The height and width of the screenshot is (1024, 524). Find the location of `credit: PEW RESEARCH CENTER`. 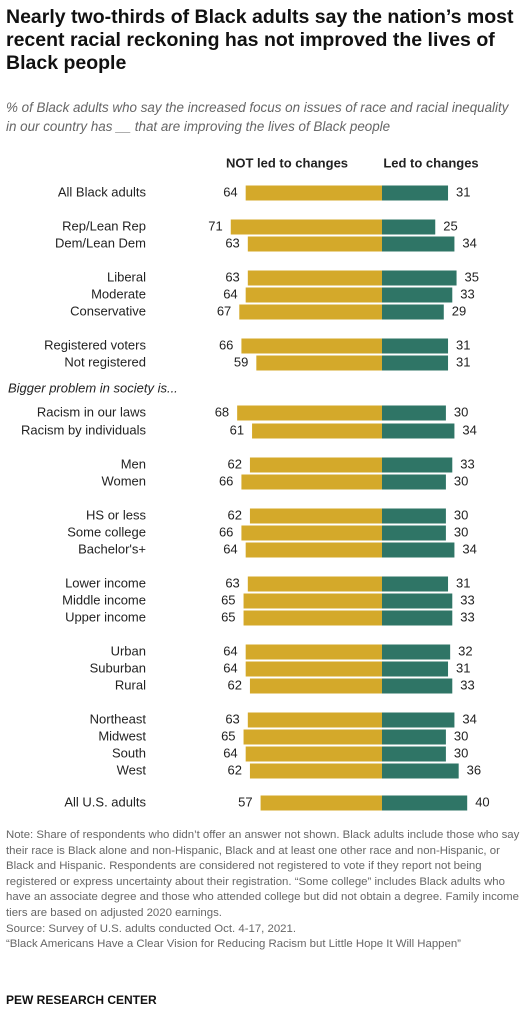

credit: PEW RESEARCH CENTER is located at coordinates (81, 1000).